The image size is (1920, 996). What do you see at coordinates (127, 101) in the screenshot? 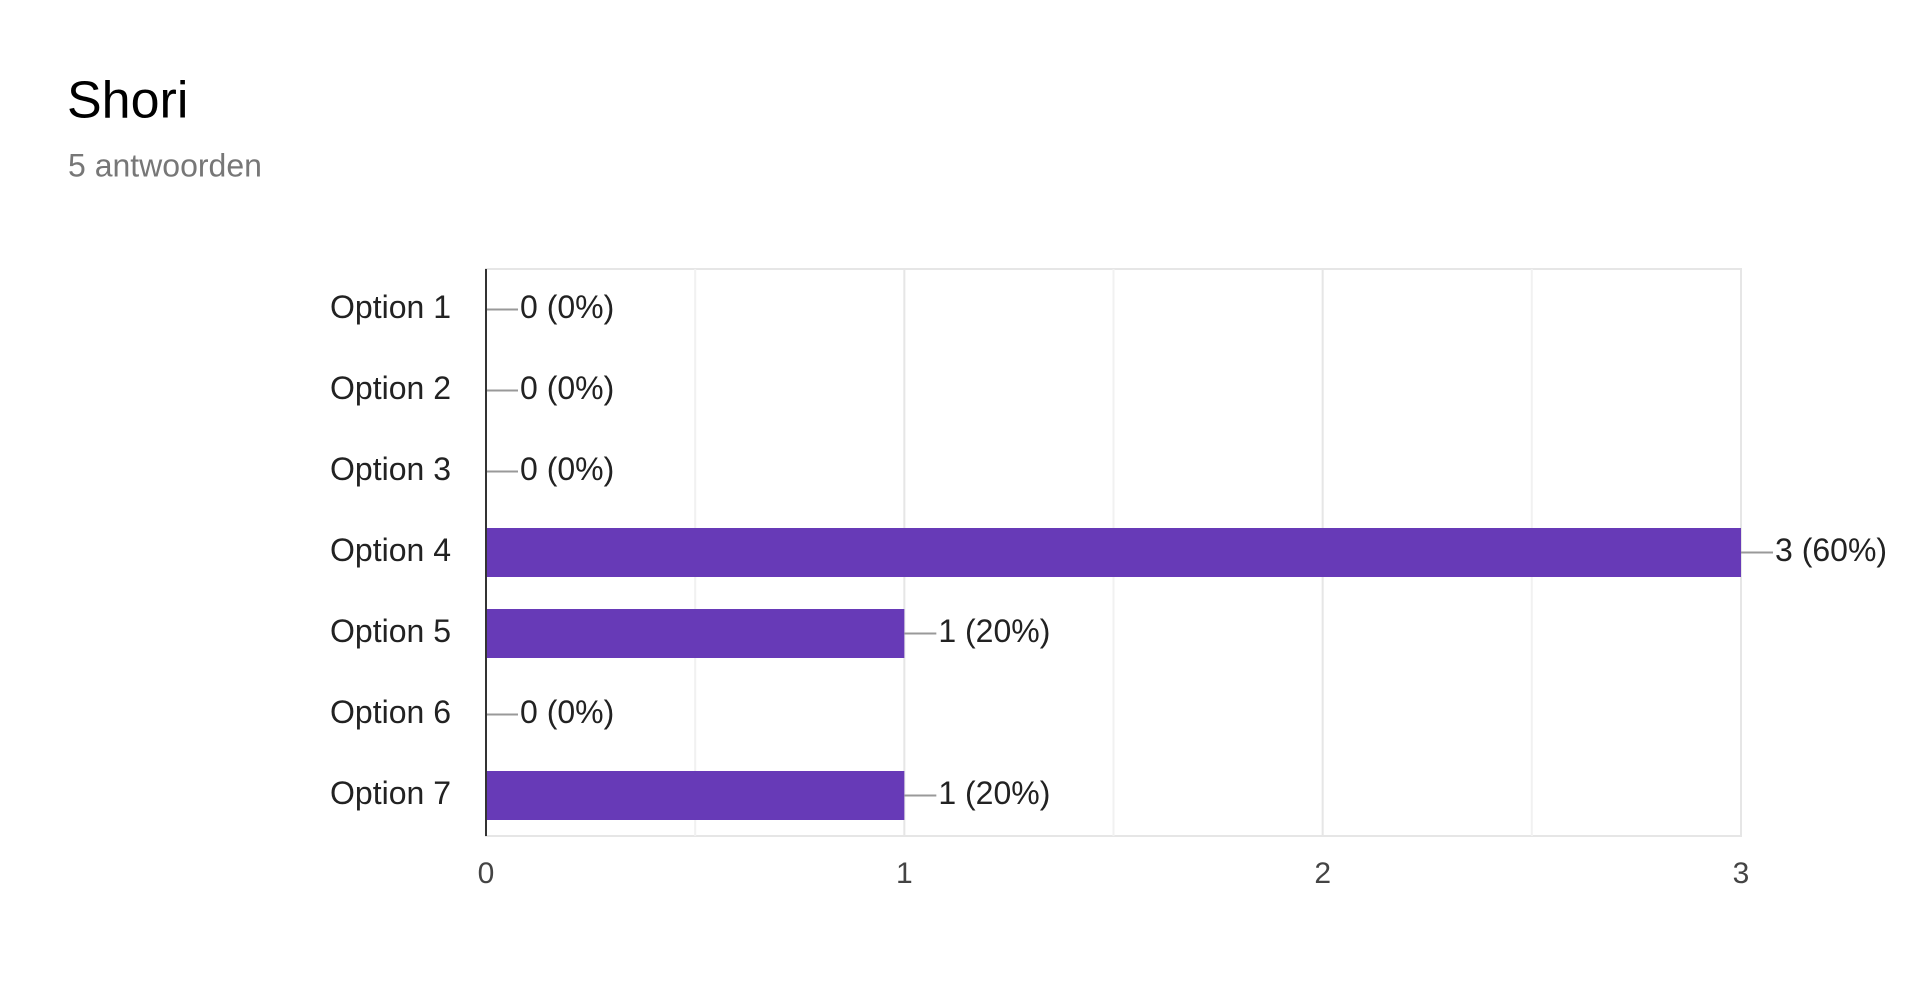
I see `chart-title: Shori` at bounding box center [127, 101].